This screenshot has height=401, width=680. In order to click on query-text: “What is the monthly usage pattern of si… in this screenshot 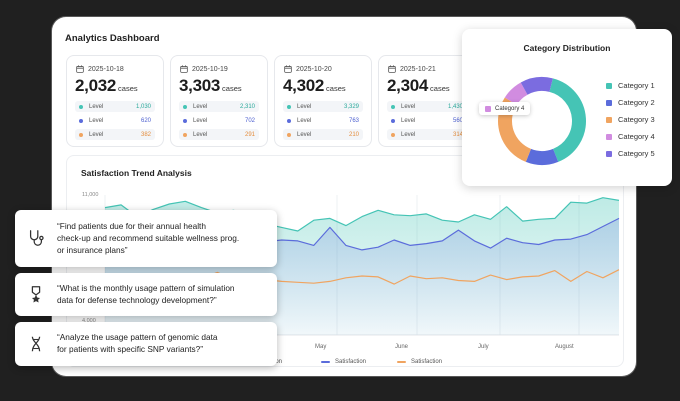, I will do `click(146, 294)`.